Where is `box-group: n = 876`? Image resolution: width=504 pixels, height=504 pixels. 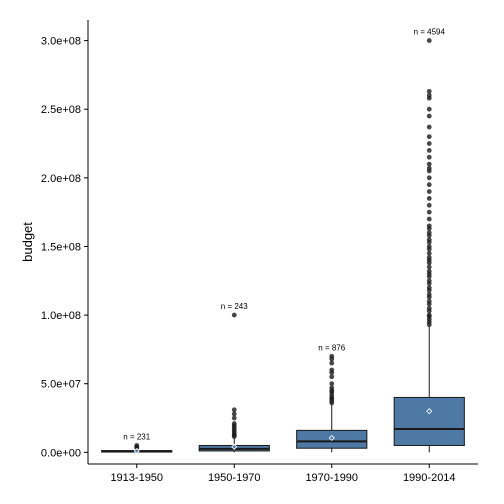 box-group: n = 876 is located at coordinates (332, 398).